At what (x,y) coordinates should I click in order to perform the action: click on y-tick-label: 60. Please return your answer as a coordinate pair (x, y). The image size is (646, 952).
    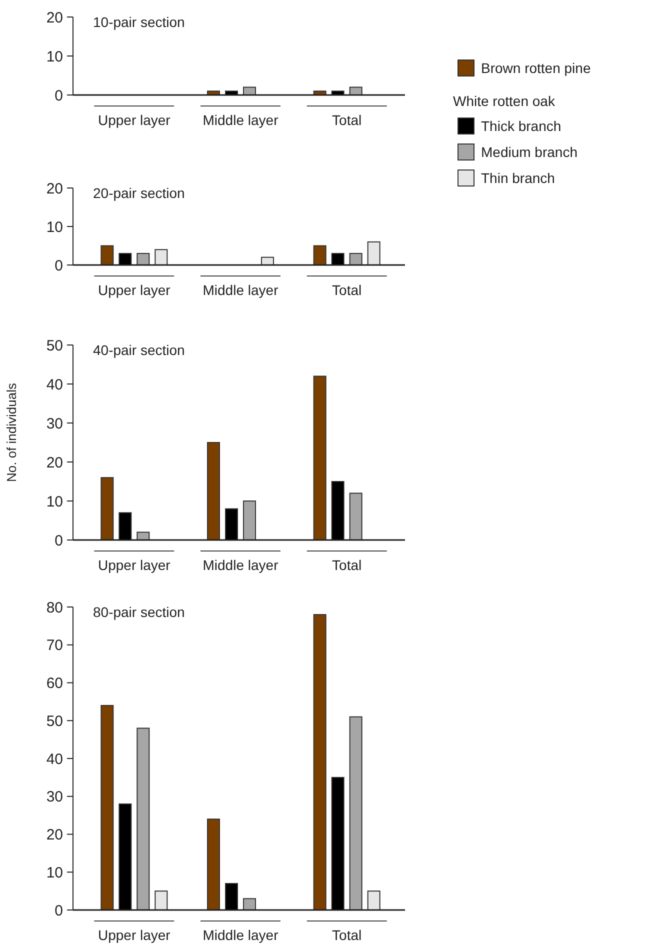
    Looking at the image, I should click on (54, 683).